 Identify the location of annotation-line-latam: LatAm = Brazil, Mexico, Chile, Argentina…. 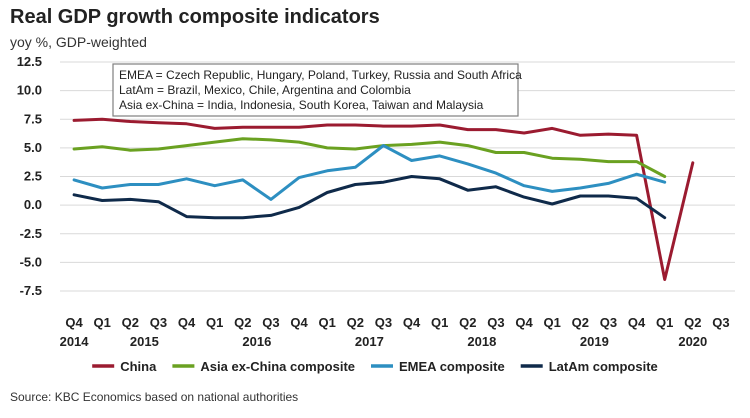
(265, 90).